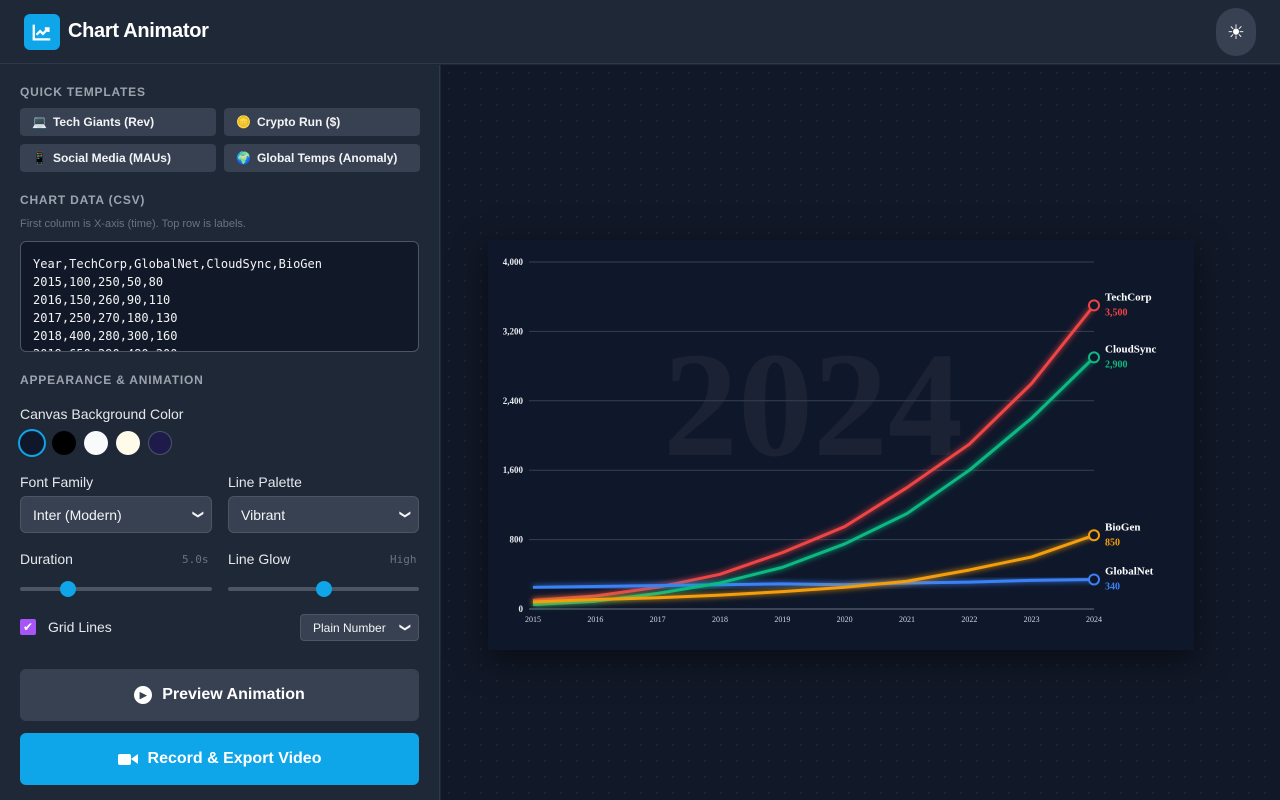 The image size is (1280, 800). What do you see at coordinates (1129, 572) in the screenshot?
I see `series-name-label: GlobalNet` at bounding box center [1129, 572].